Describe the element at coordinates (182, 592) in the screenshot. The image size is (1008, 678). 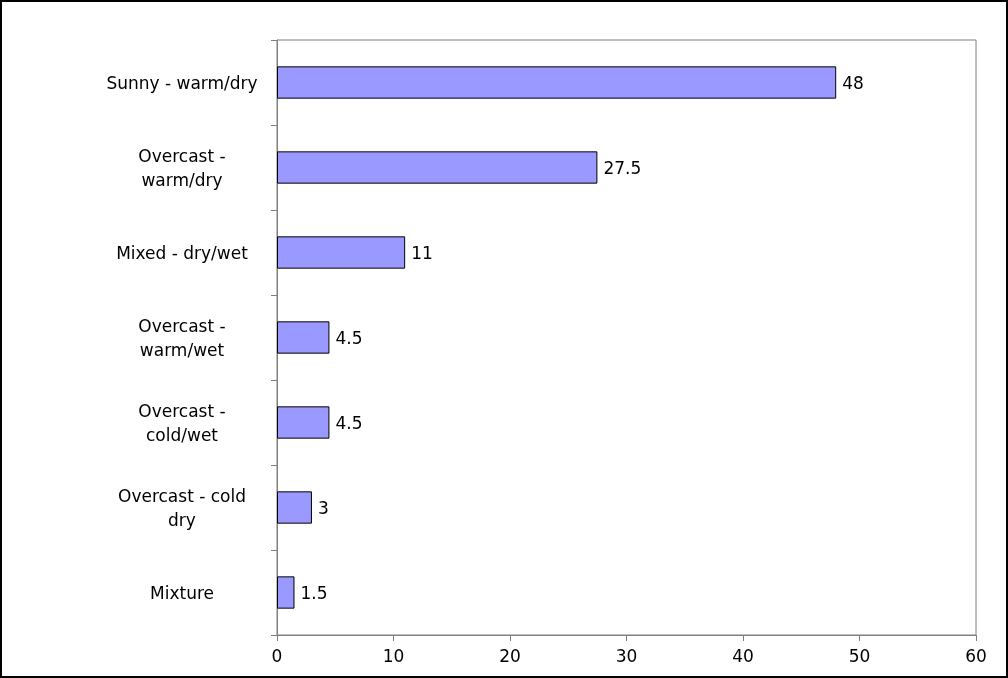
I see `y-tick-label: Mixture` at that location.